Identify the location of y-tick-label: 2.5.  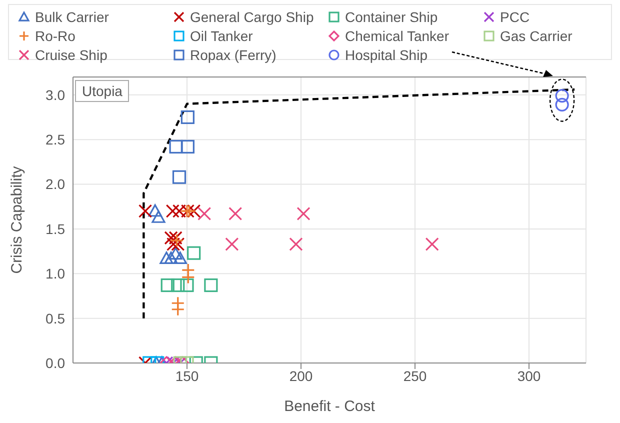
(56, 140).